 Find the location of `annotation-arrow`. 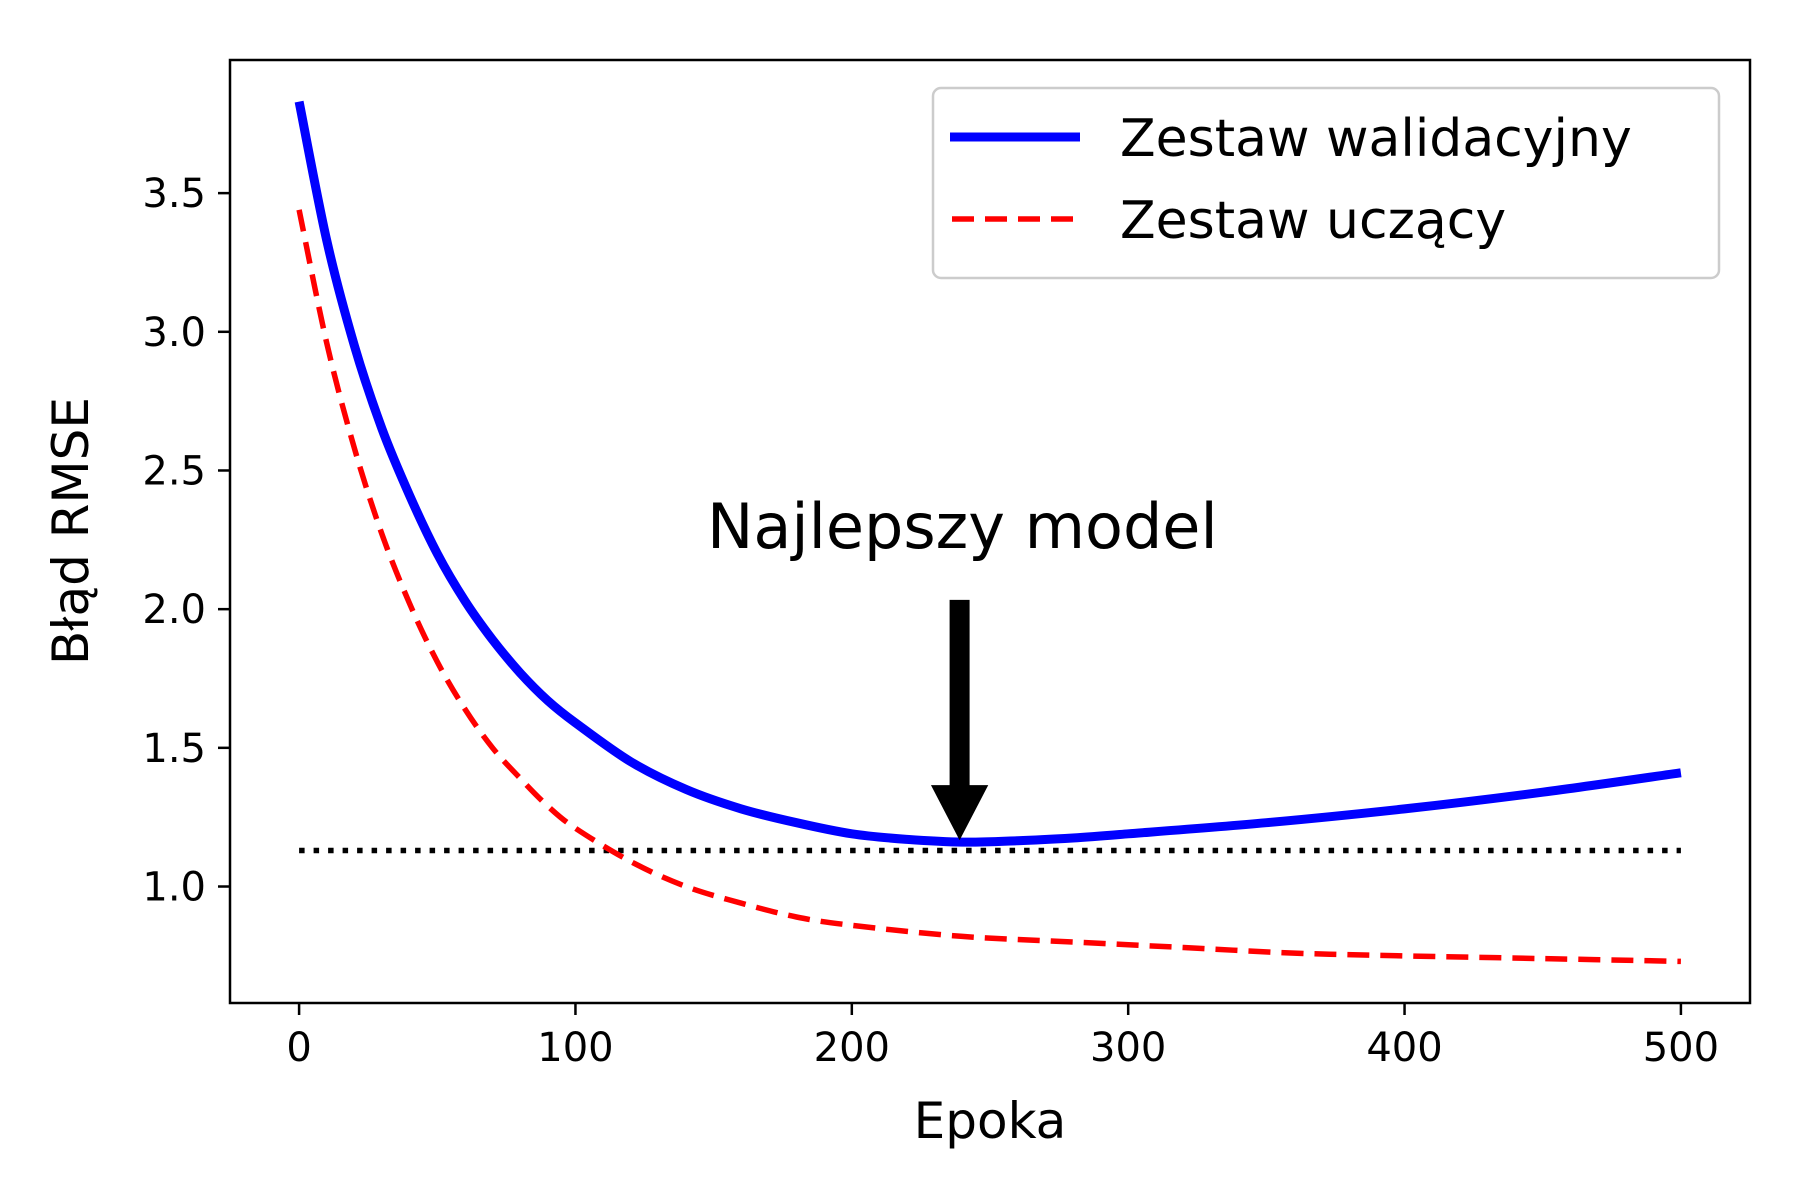

annotation-arrow is located at coordinates (959, 720).